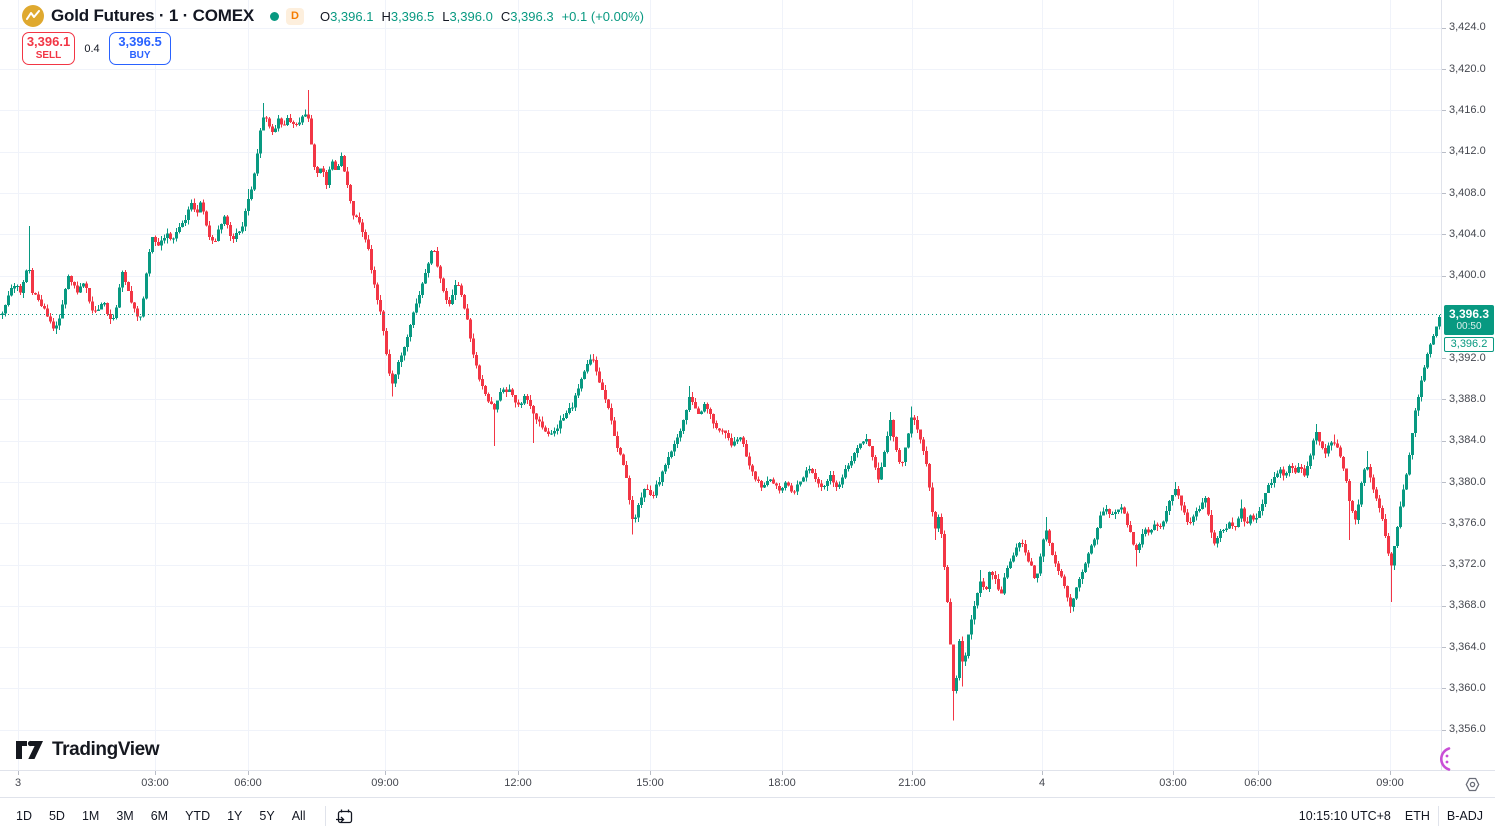 The image size is (1495, 834). Describe the element at coordinates (235, 816) in the screenshot. I see `range-button-1y: 1Y` at that location.